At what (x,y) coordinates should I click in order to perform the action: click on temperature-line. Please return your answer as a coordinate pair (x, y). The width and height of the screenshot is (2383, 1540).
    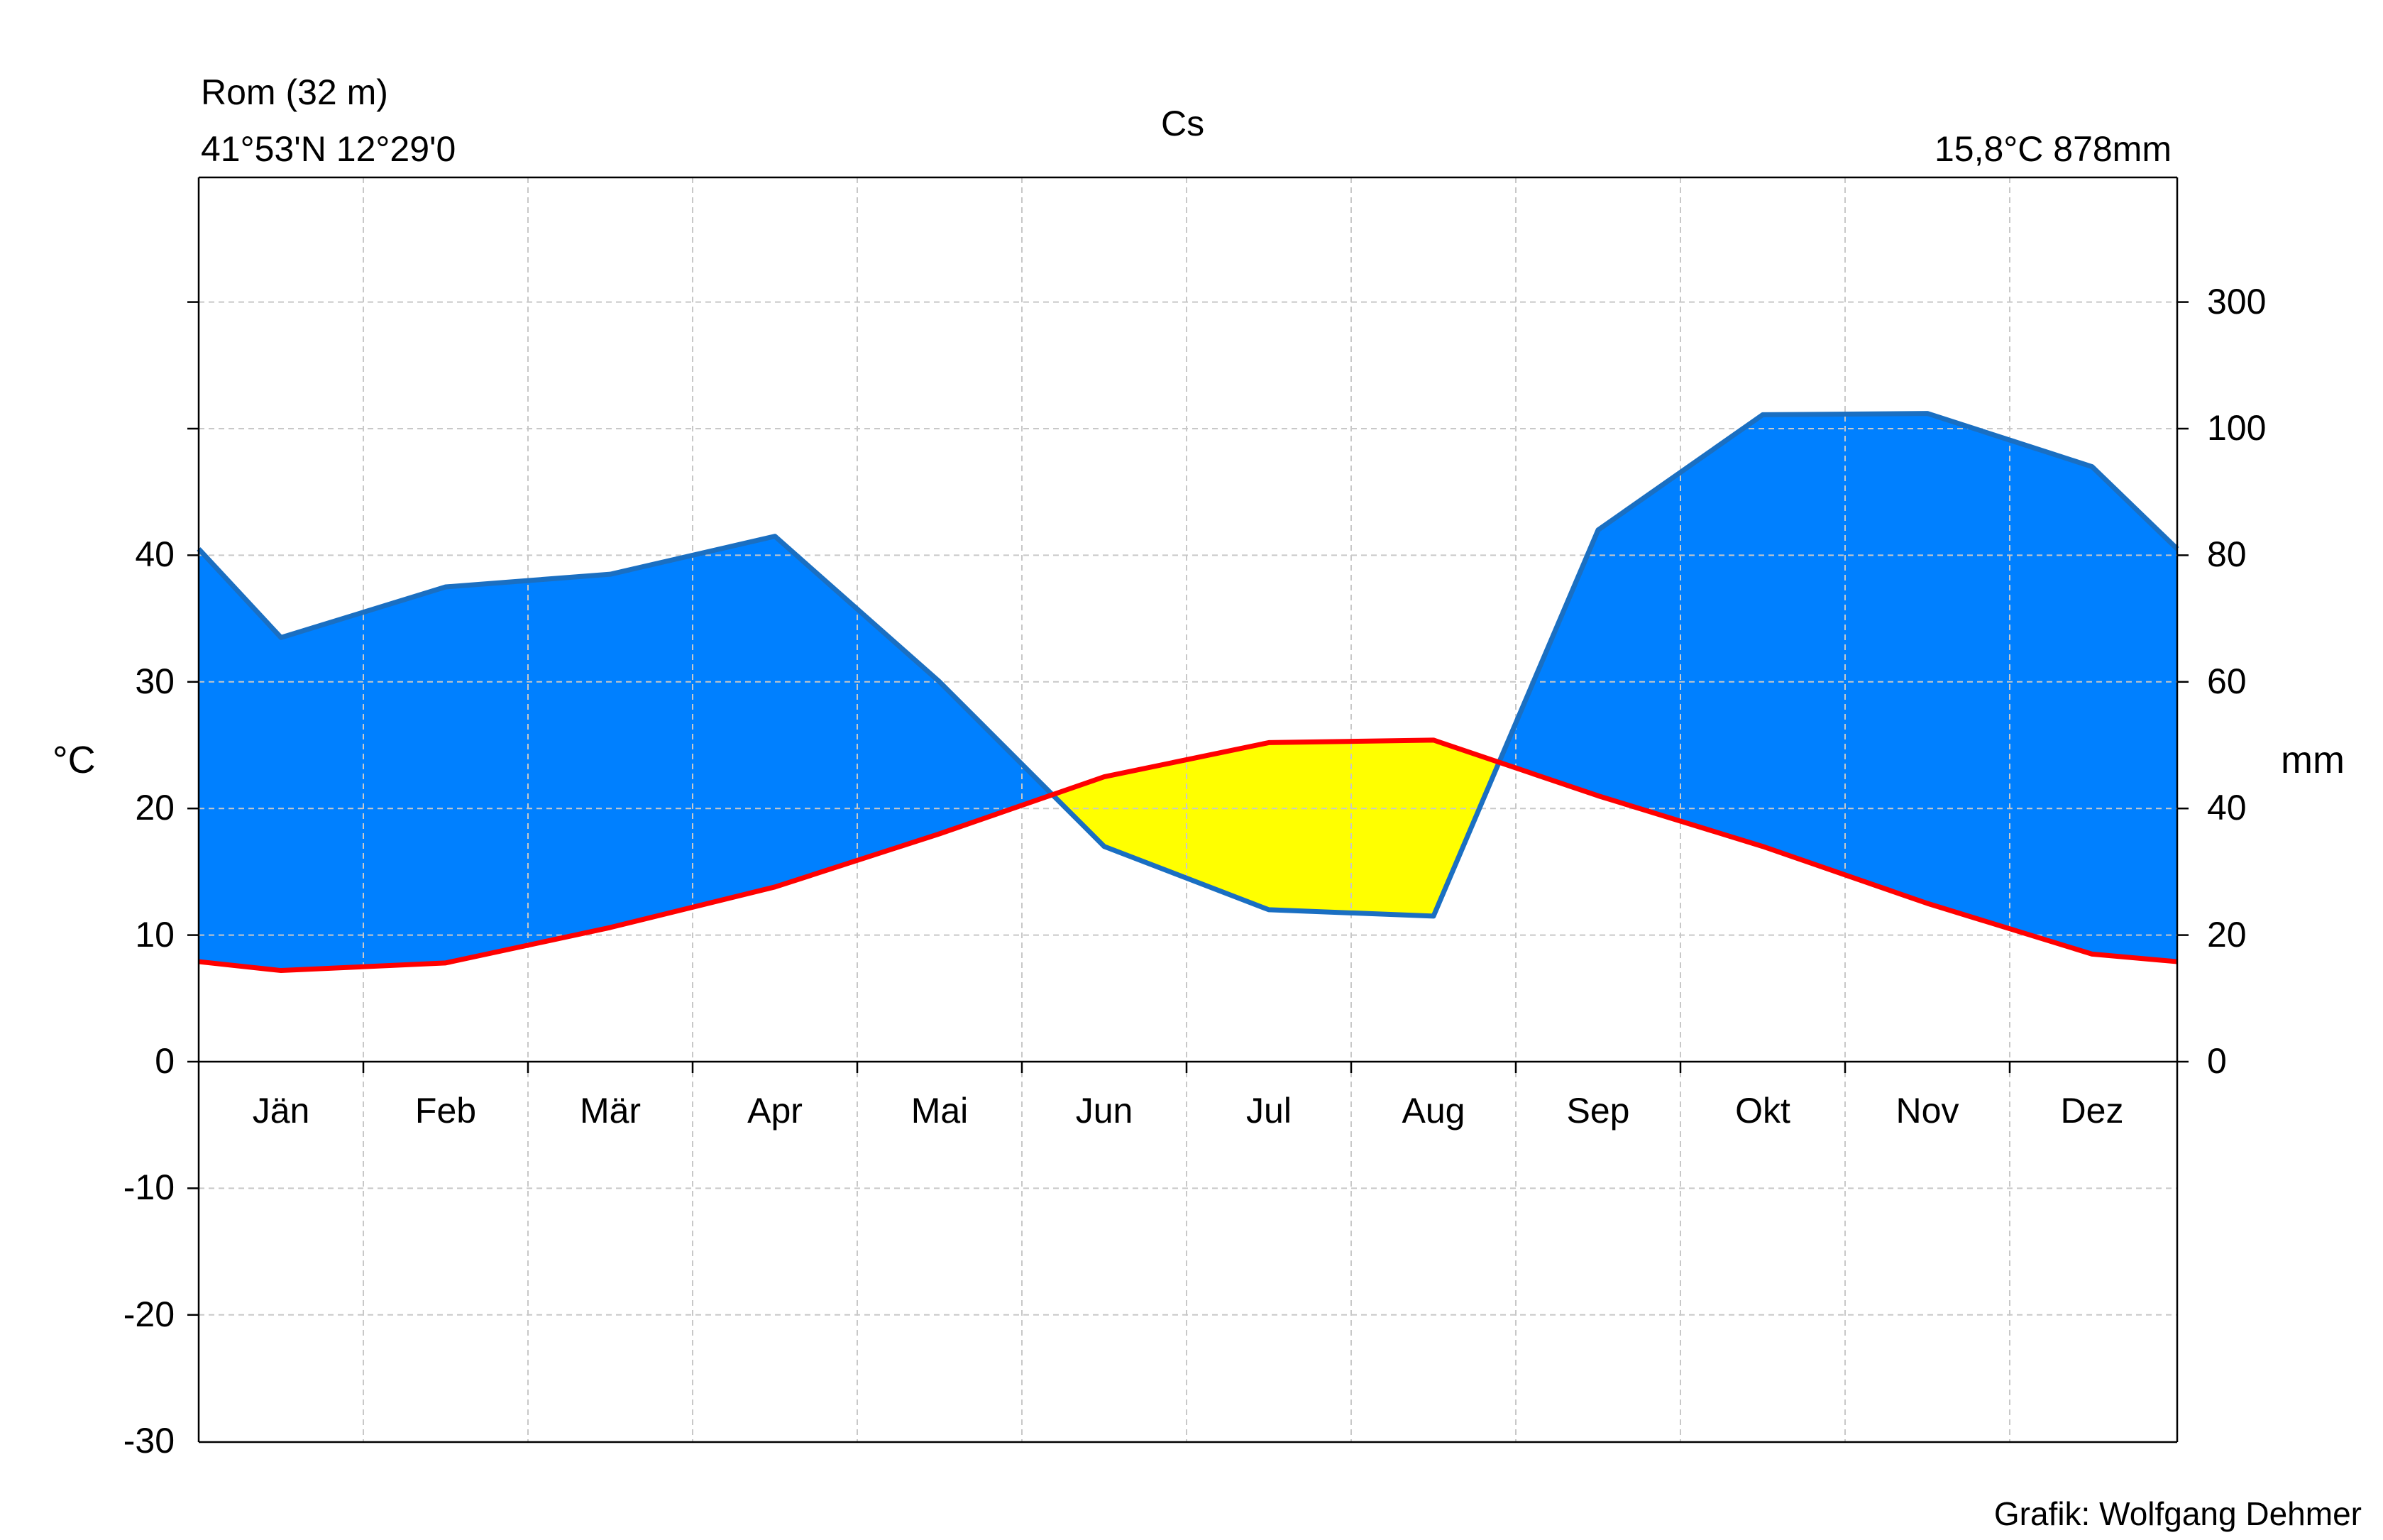
    Looking at the image, I should click on (1188, 856).